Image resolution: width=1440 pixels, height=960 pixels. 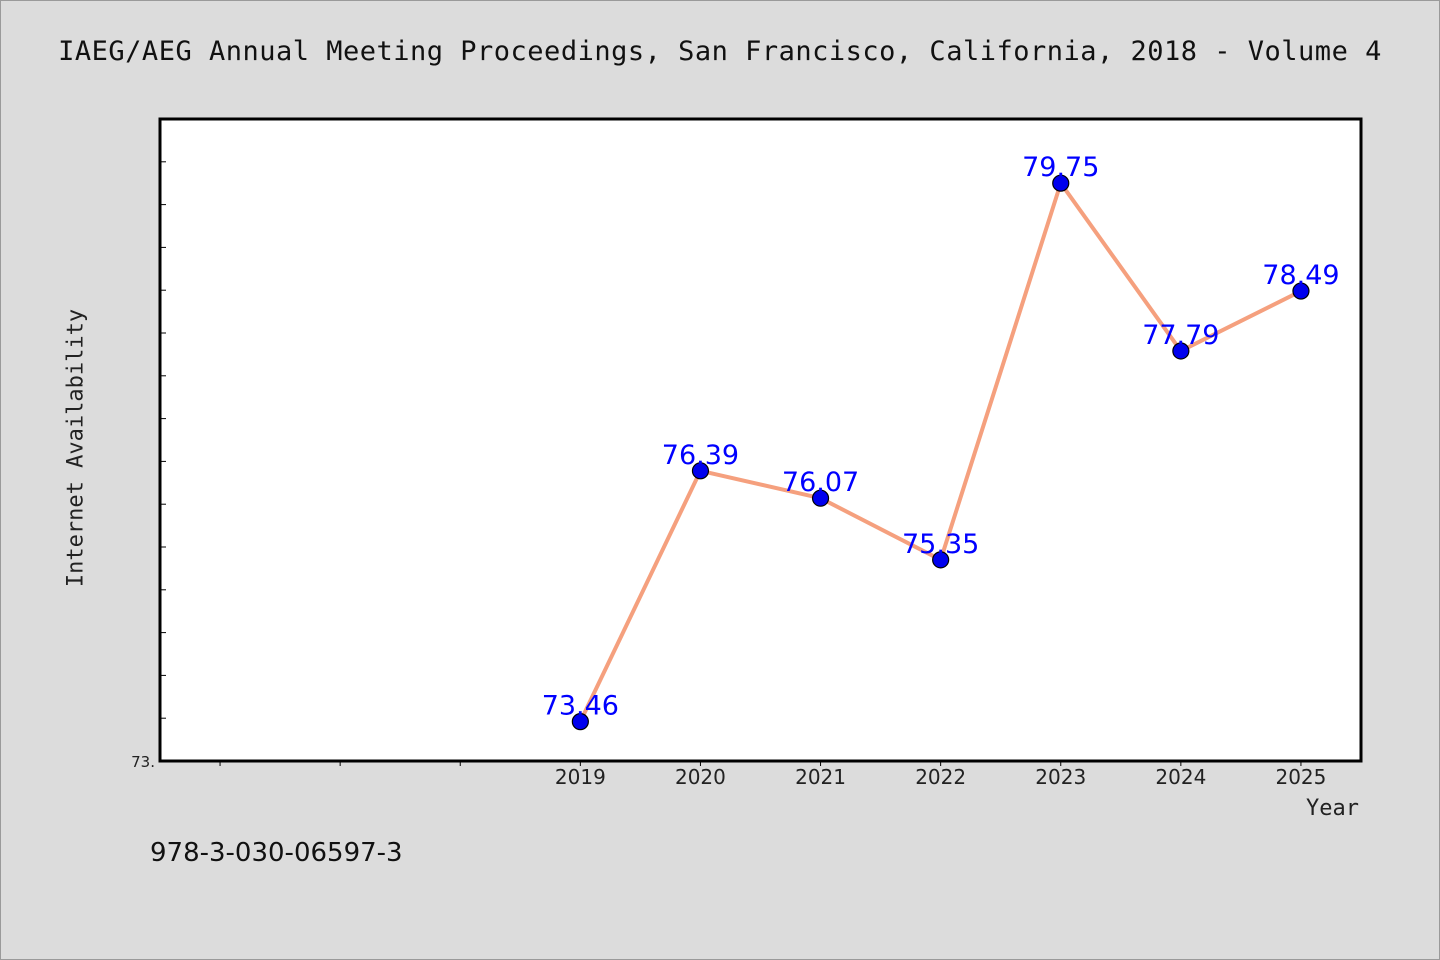 What do you see at coordinates (580, 706) in the screenshot?
I see `data-label: 73.46` at bounding box center [580, 706].